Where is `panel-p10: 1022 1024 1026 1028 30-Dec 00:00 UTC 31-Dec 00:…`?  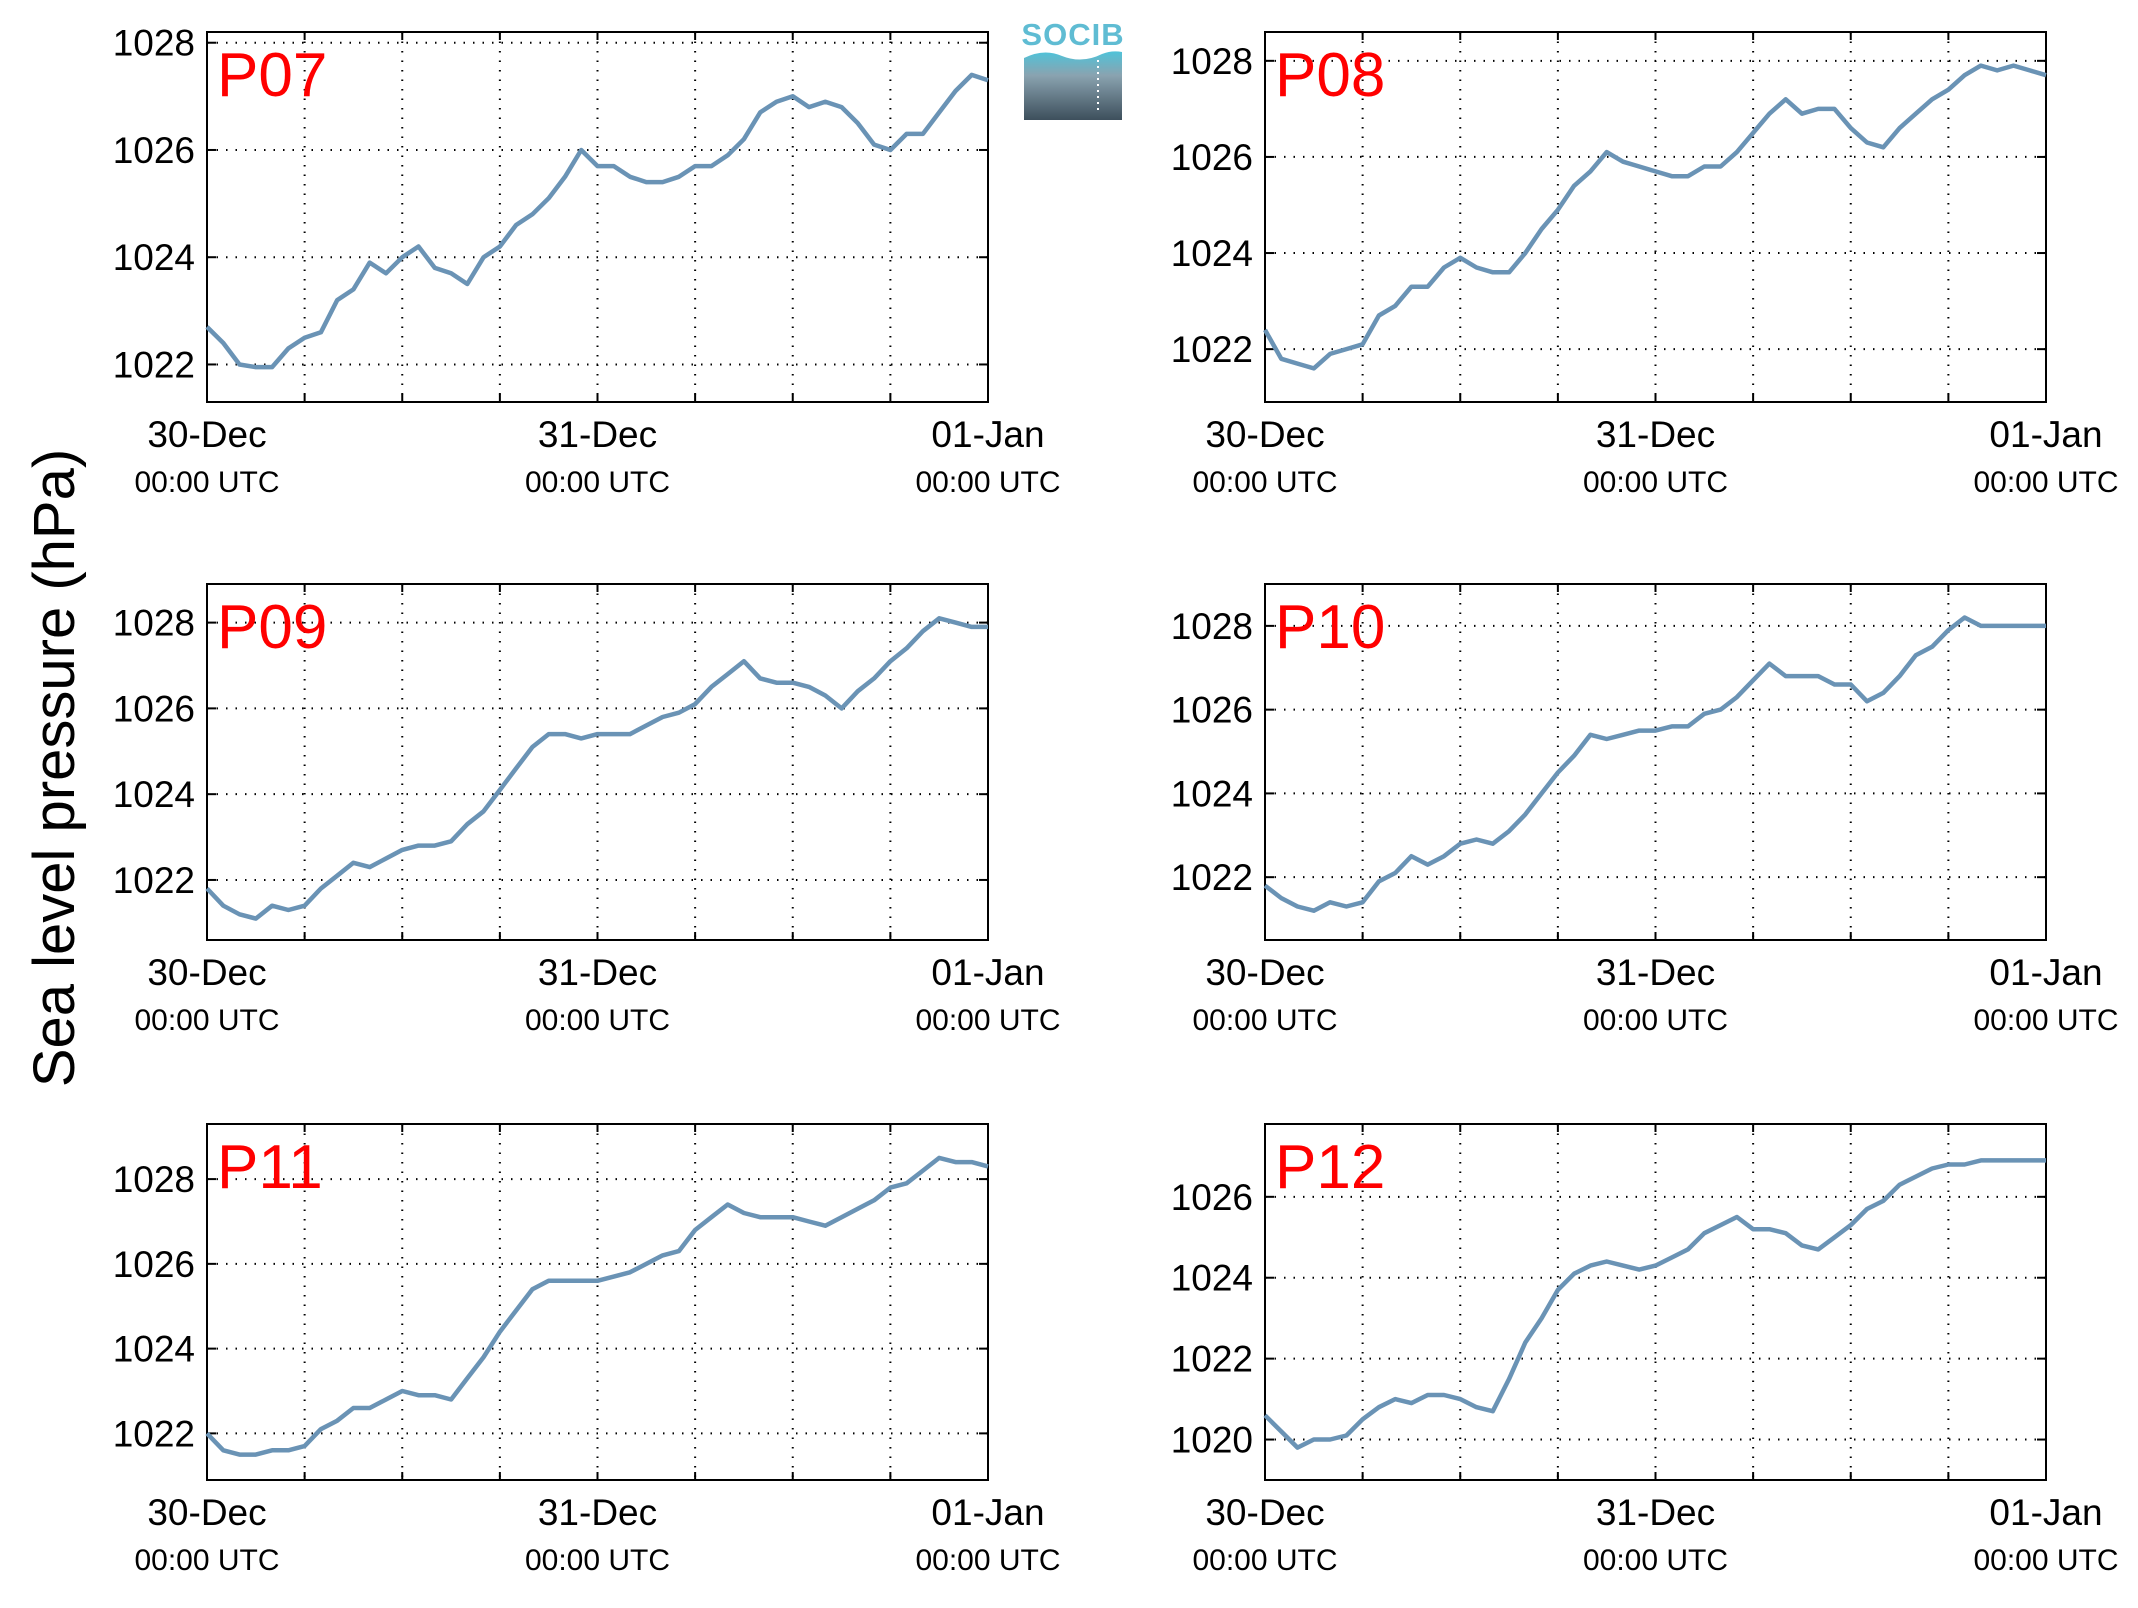
panel-p10: 1022 1024 1026 1028 30-Dec 00:00 UTC 31-Dec 00:… is located at coordinates (1645, 810).